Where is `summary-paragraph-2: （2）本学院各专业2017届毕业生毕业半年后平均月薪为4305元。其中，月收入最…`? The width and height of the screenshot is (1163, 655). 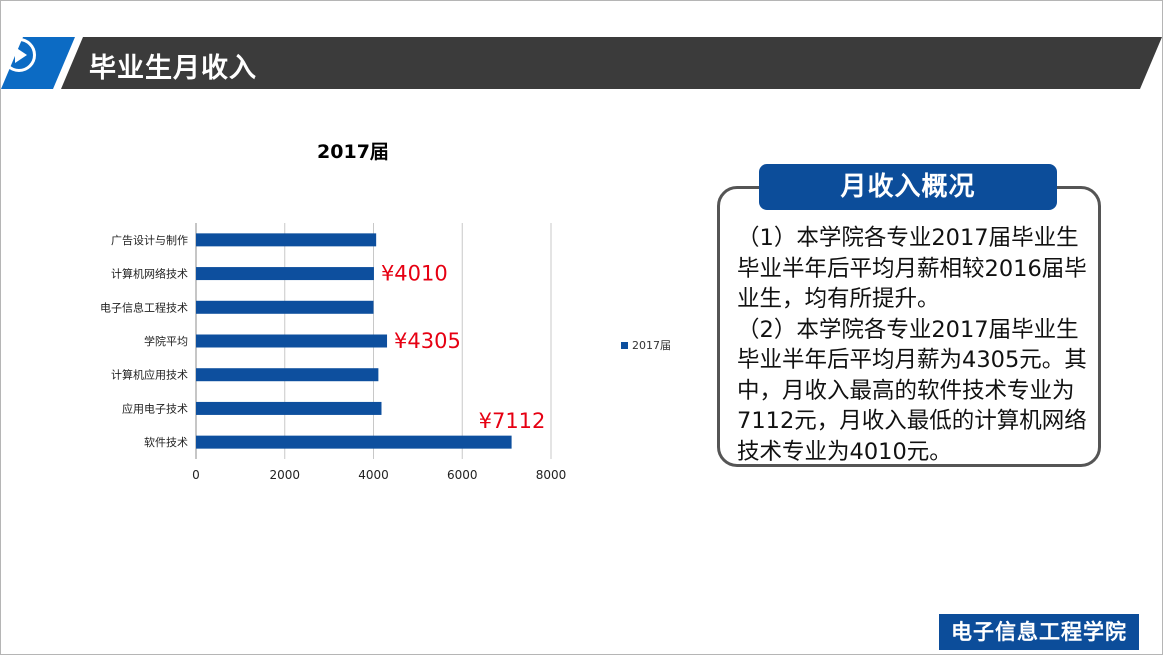
summary-paragraph-2: （2）本学院各专业2017届毕业生毕业半年后平均月薪为4305元。其中，月收入最… is located at coordinates (912, 390).